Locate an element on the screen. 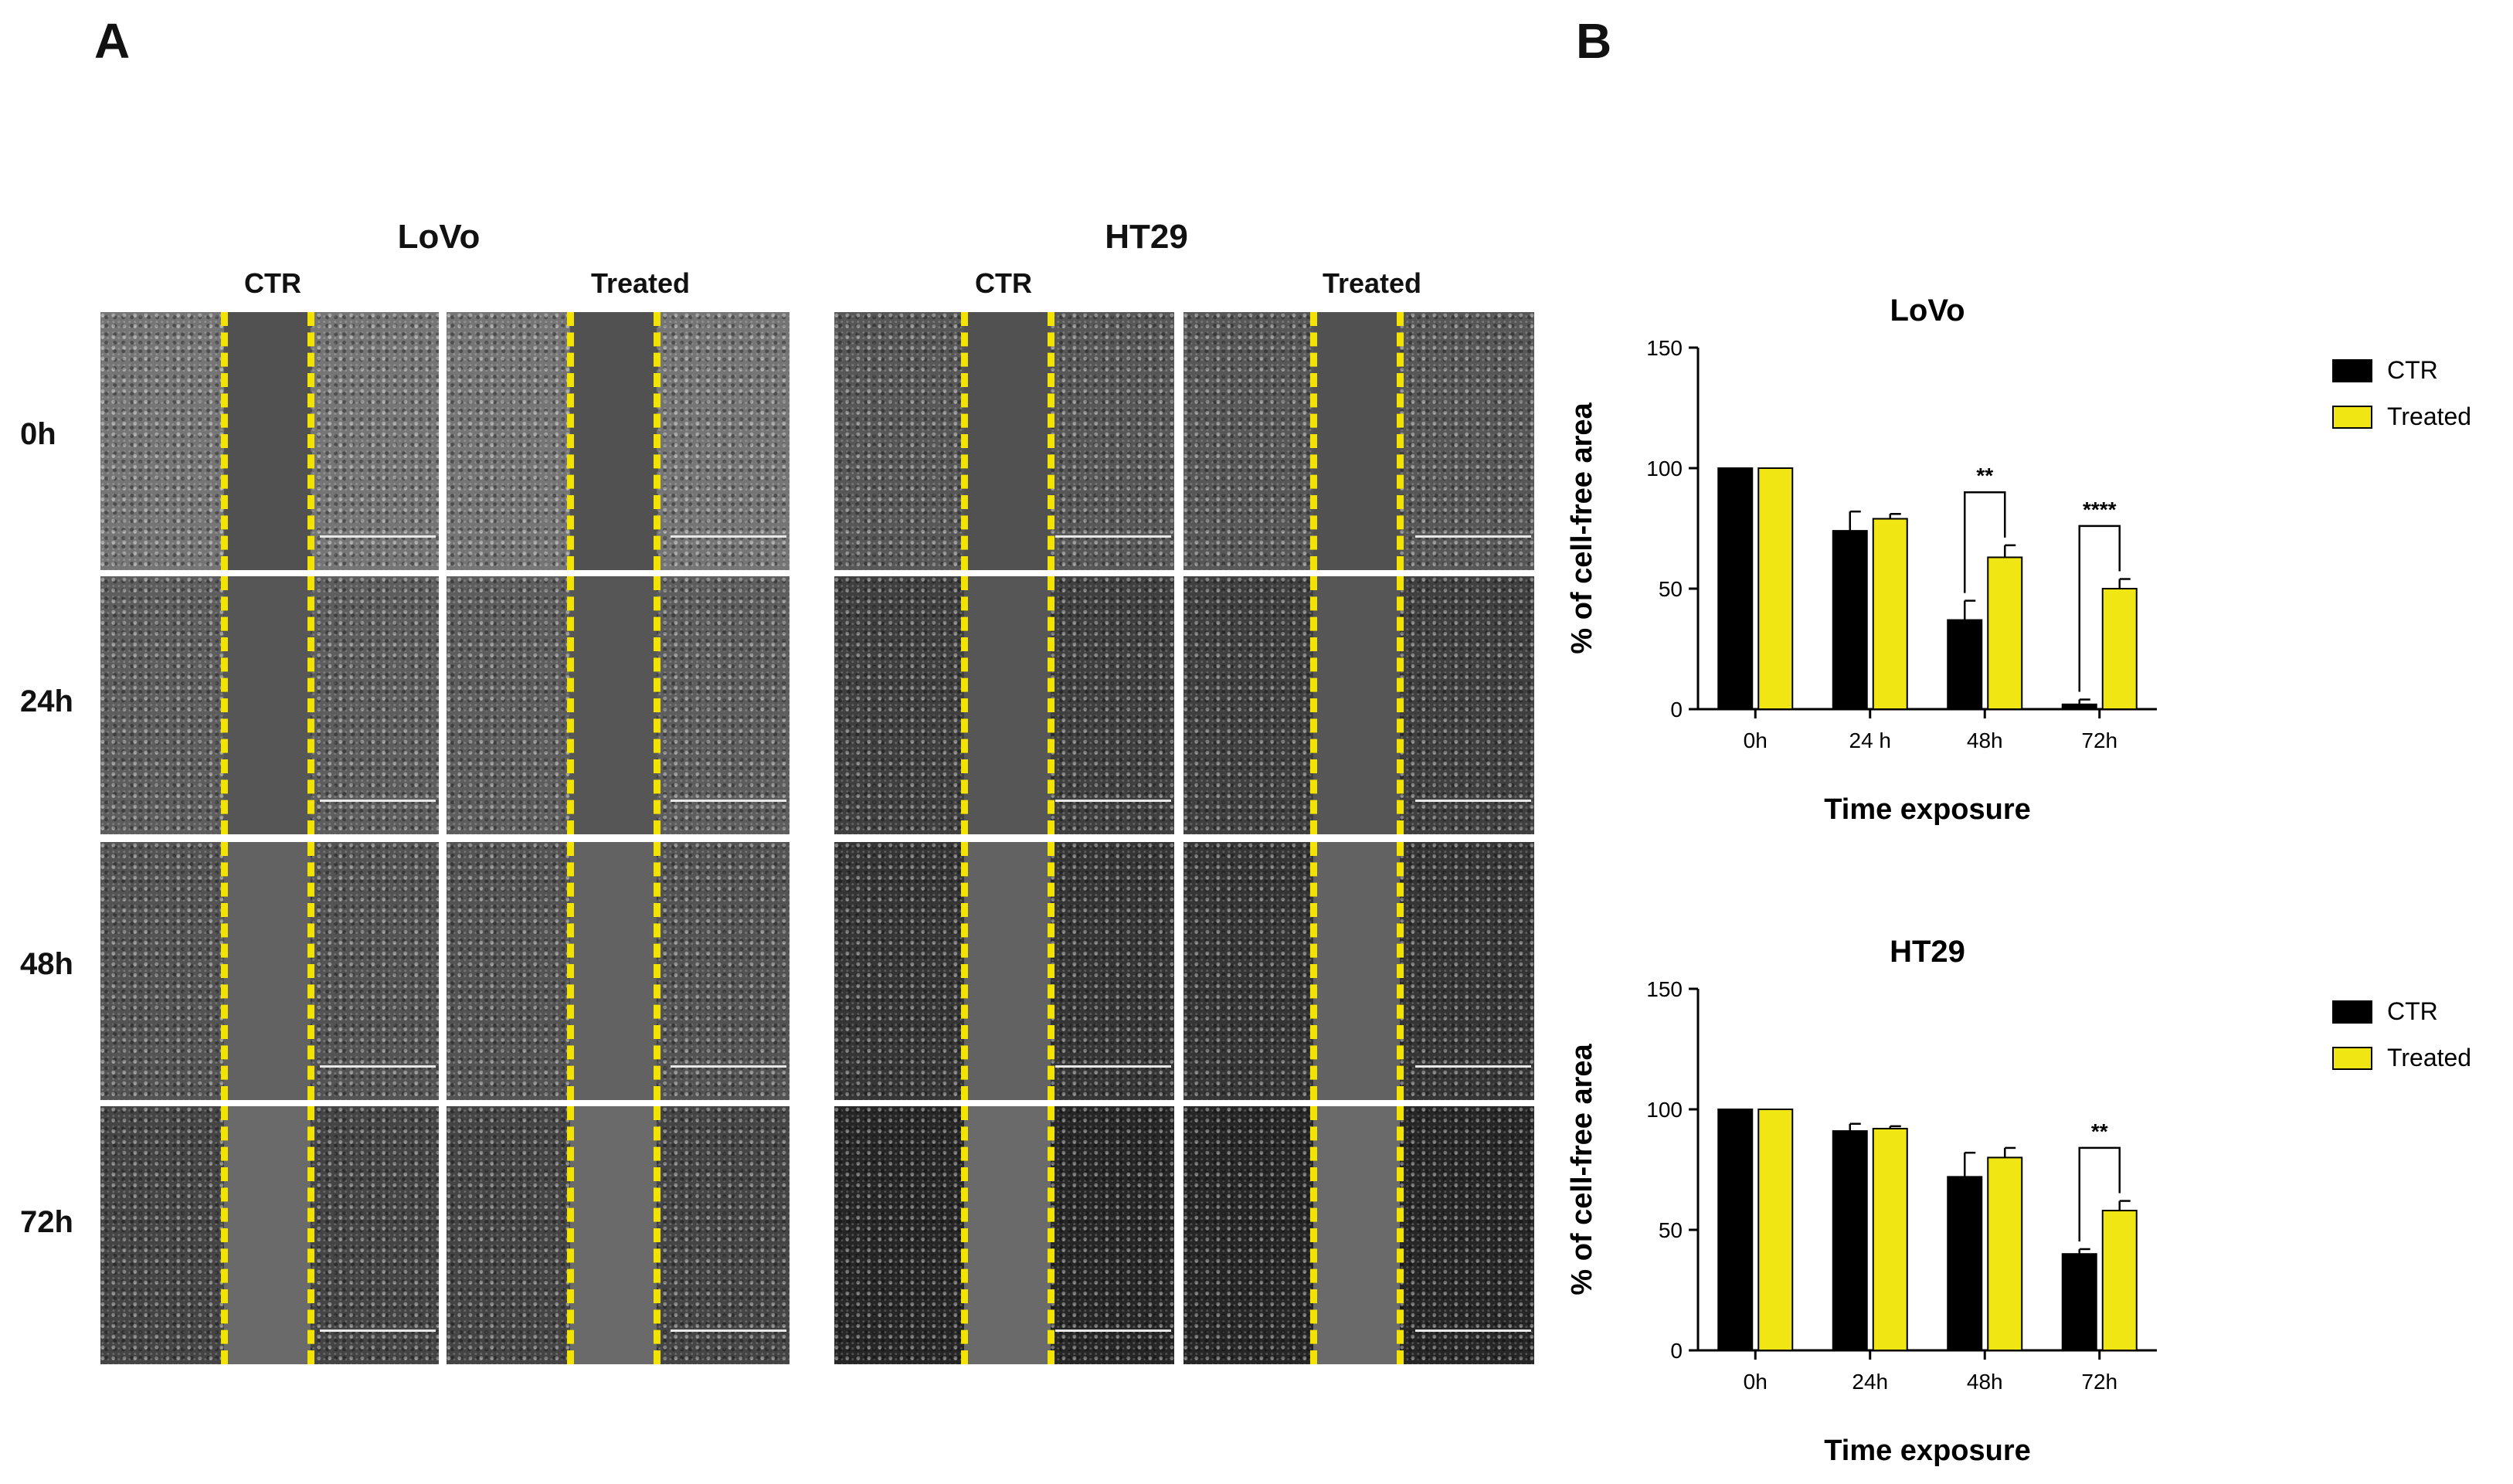 The width and height of the screenshot is (2513, 1484). panel-b-label: B is located at coordinates (1594, 41).